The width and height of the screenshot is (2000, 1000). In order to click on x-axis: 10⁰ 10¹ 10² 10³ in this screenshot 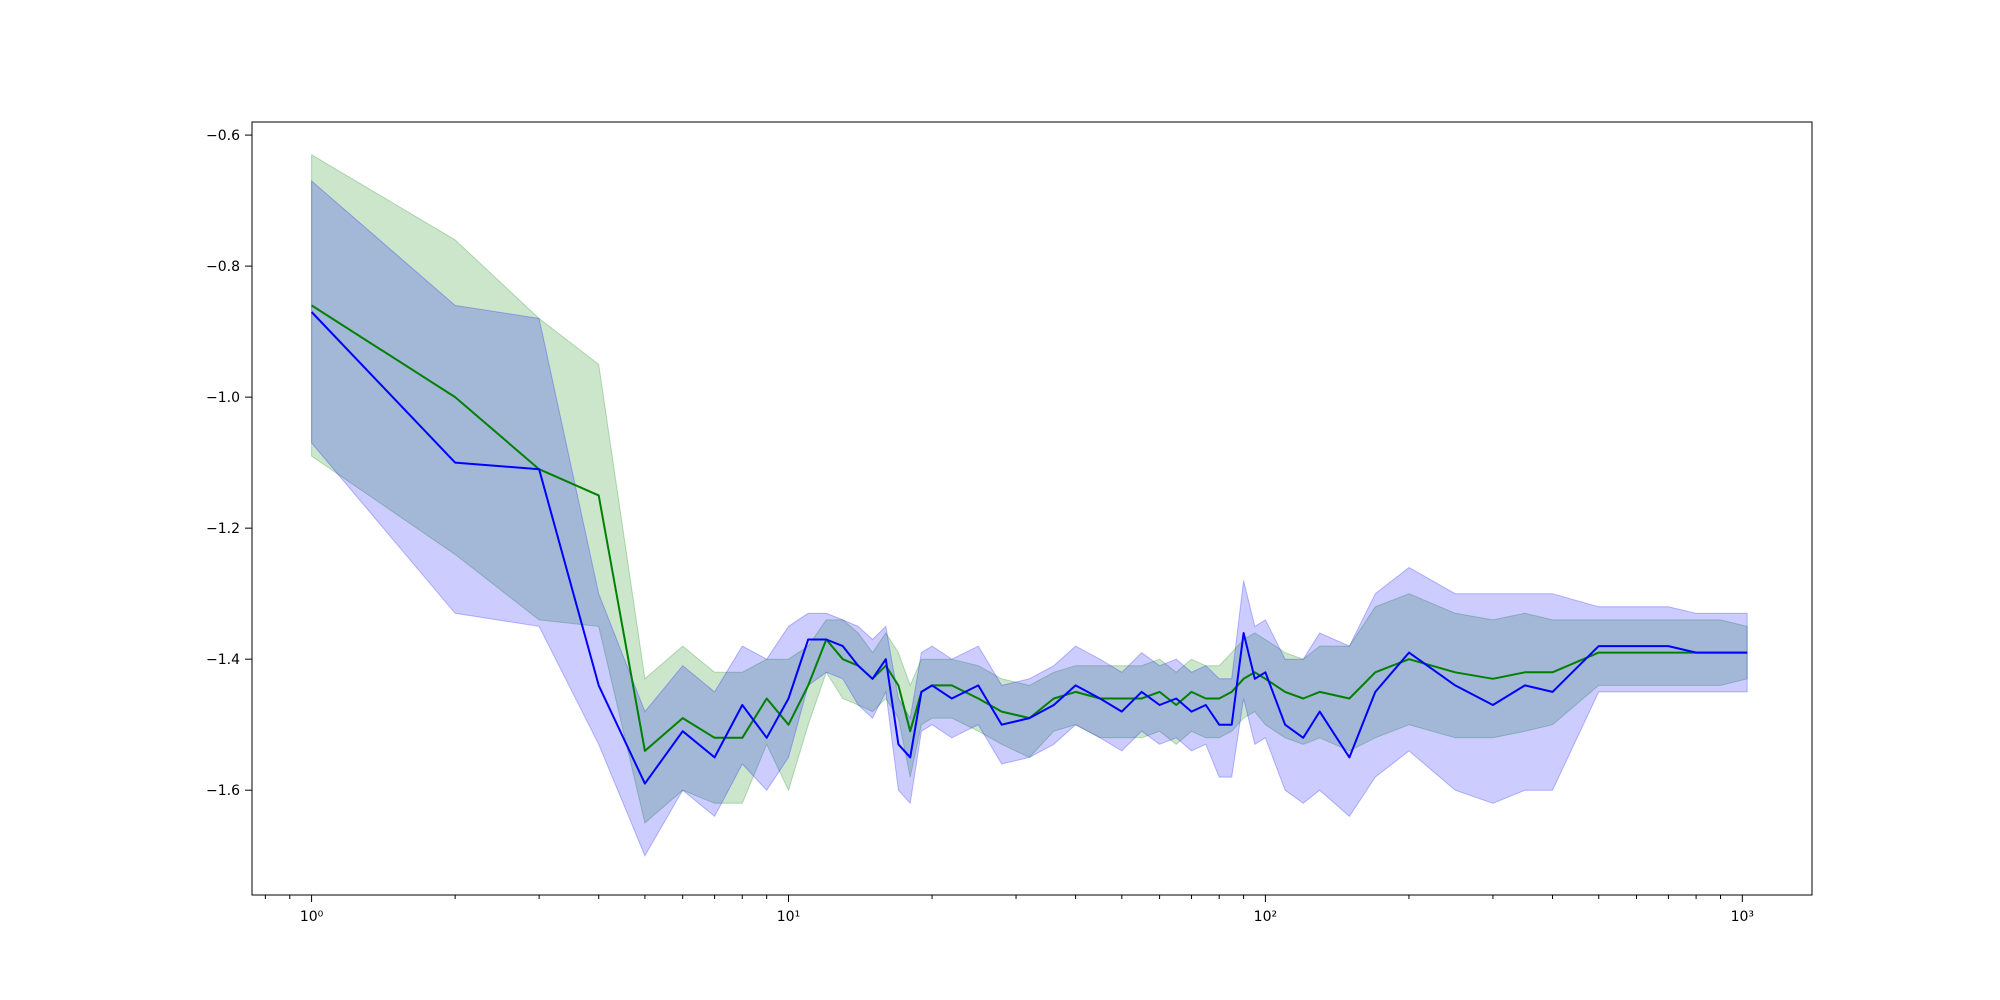, I will do `click(1009, 910)`.